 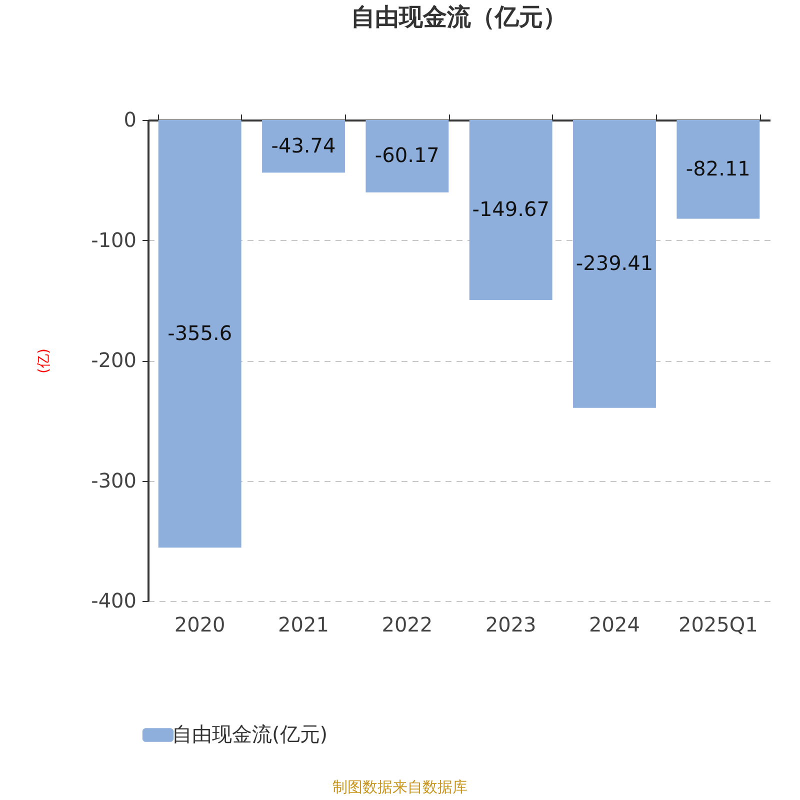 What do you see at coordinates (511, 208) in the screenshot?
I see `data-label: -149.67` at bounding box center [511, 208].